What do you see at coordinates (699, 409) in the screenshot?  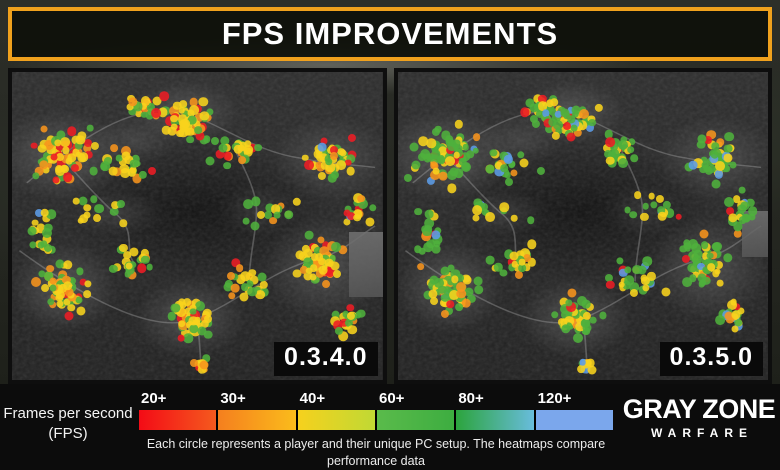 I see `logo-line1: GRAY ZONE` at bounding box center [699, 409].